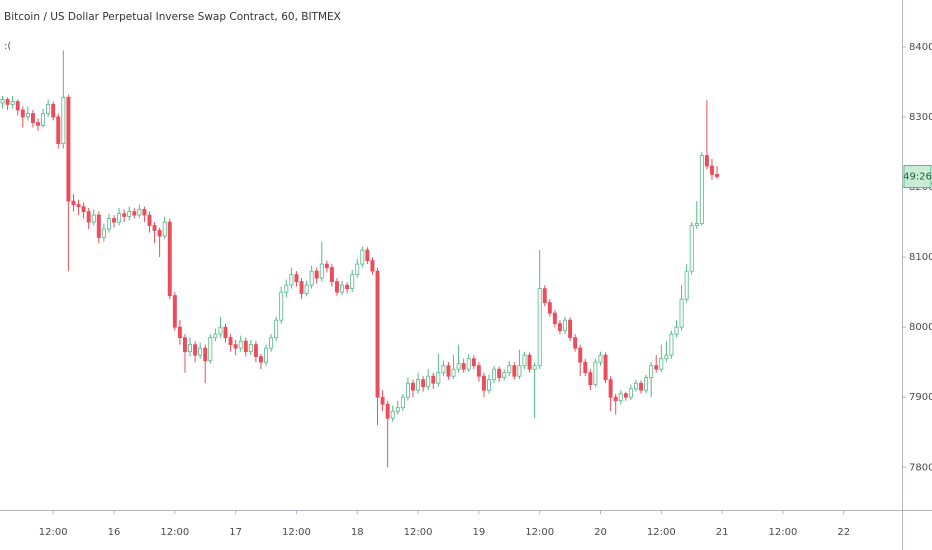 The height and width of the screenshot is (550, 932). Describe the element at coordinates (479, 532) in the screenshot. I see `x-tick-label: 19` at that location.